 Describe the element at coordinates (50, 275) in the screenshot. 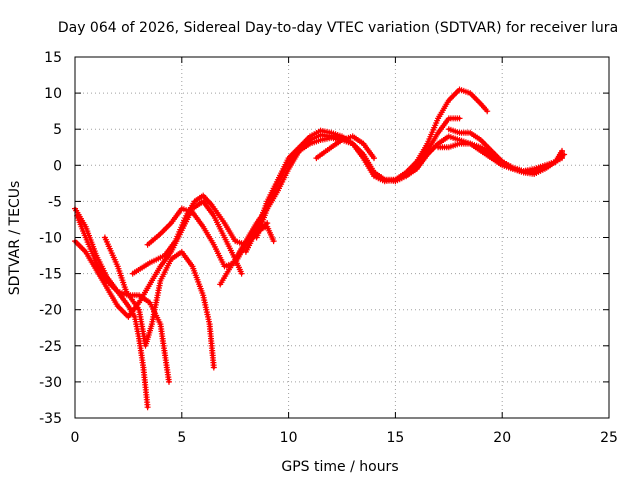

I see `y-tick-label: -15` at that location.